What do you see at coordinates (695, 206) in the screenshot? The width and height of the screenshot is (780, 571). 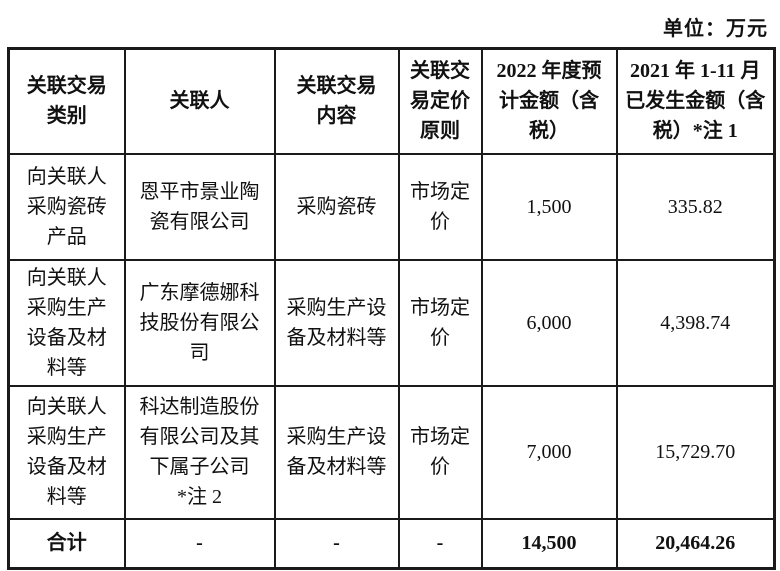 I see `cell-2021-amount: 335.82` at bounding box center [695, 206].